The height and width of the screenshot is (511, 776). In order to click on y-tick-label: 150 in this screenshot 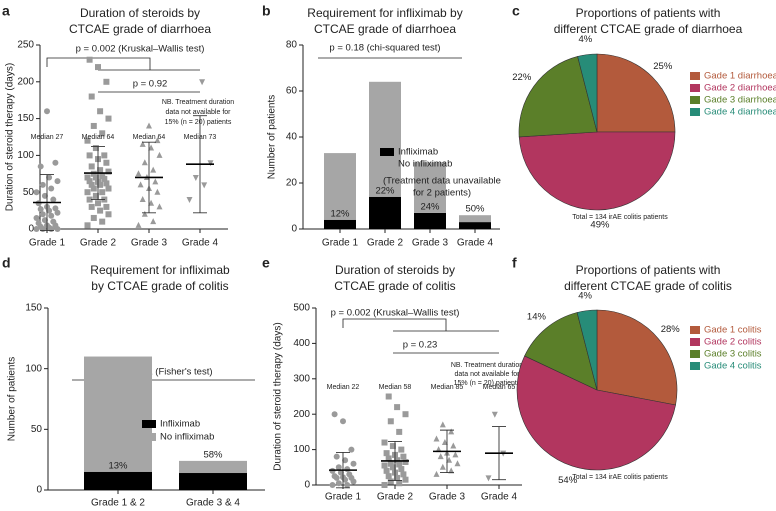, I will do `click(33, 308)`.